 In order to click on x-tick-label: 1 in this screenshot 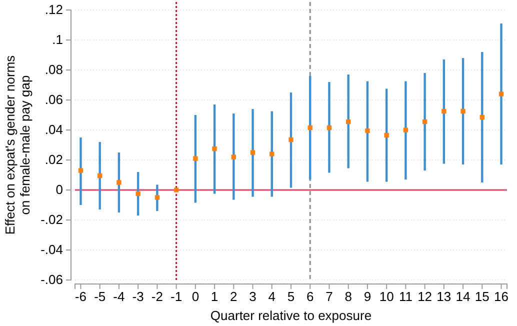, I will do `click(214, 296)`.